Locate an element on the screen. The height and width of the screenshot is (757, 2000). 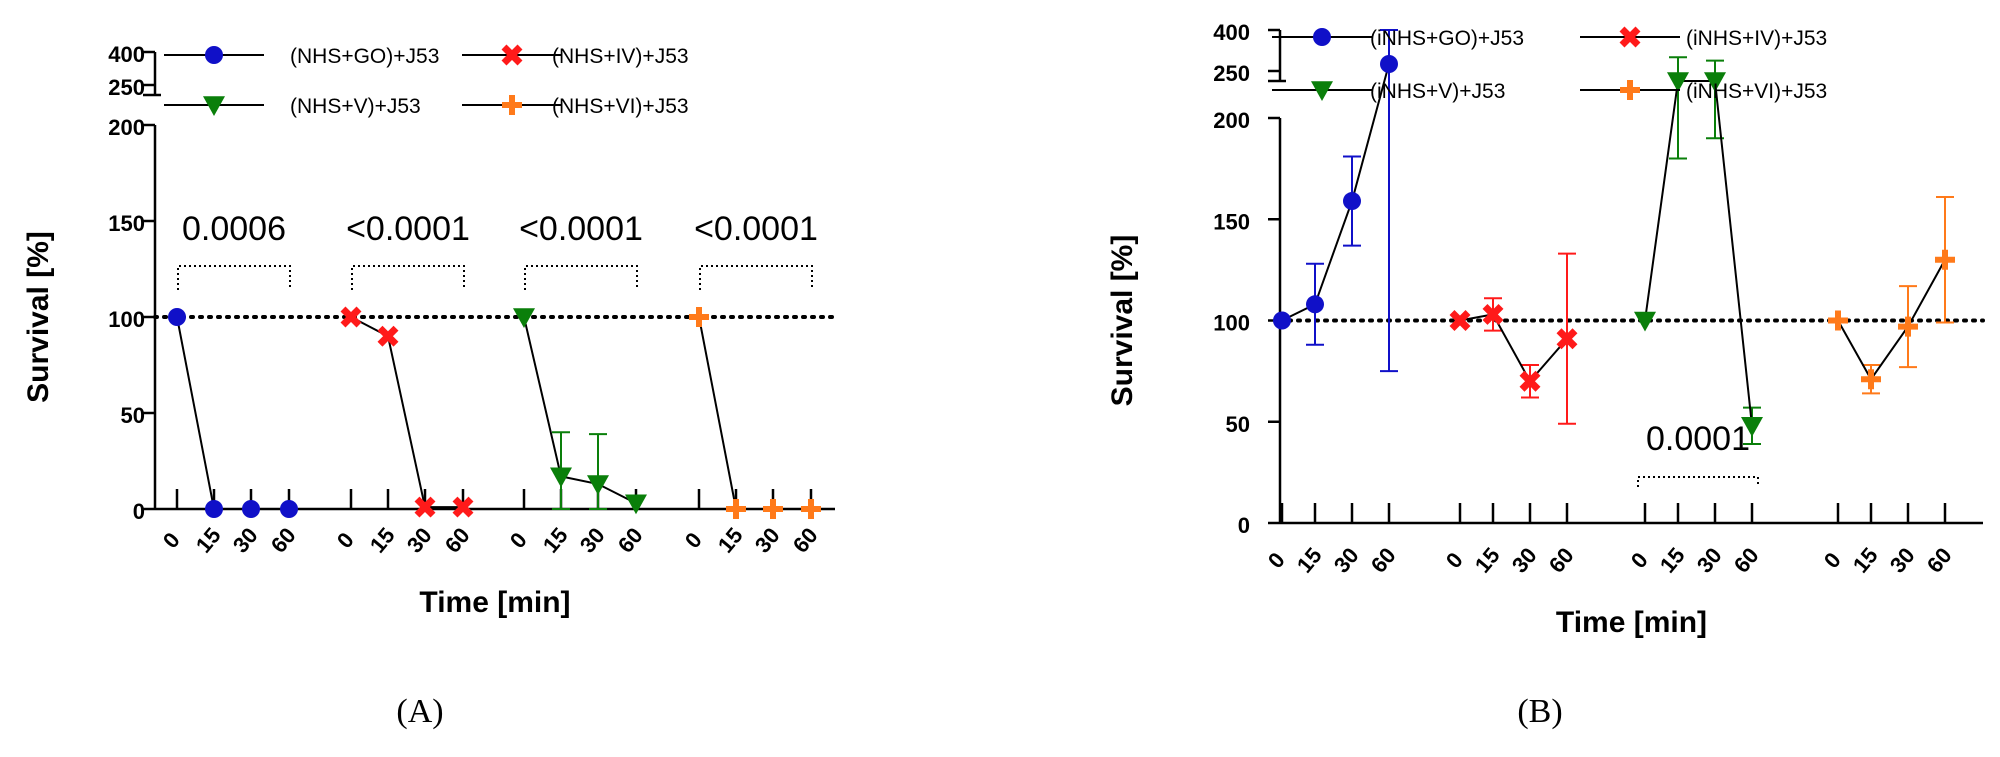
panela-broken-tick-label: 250 is located at coordinates (126, 87).